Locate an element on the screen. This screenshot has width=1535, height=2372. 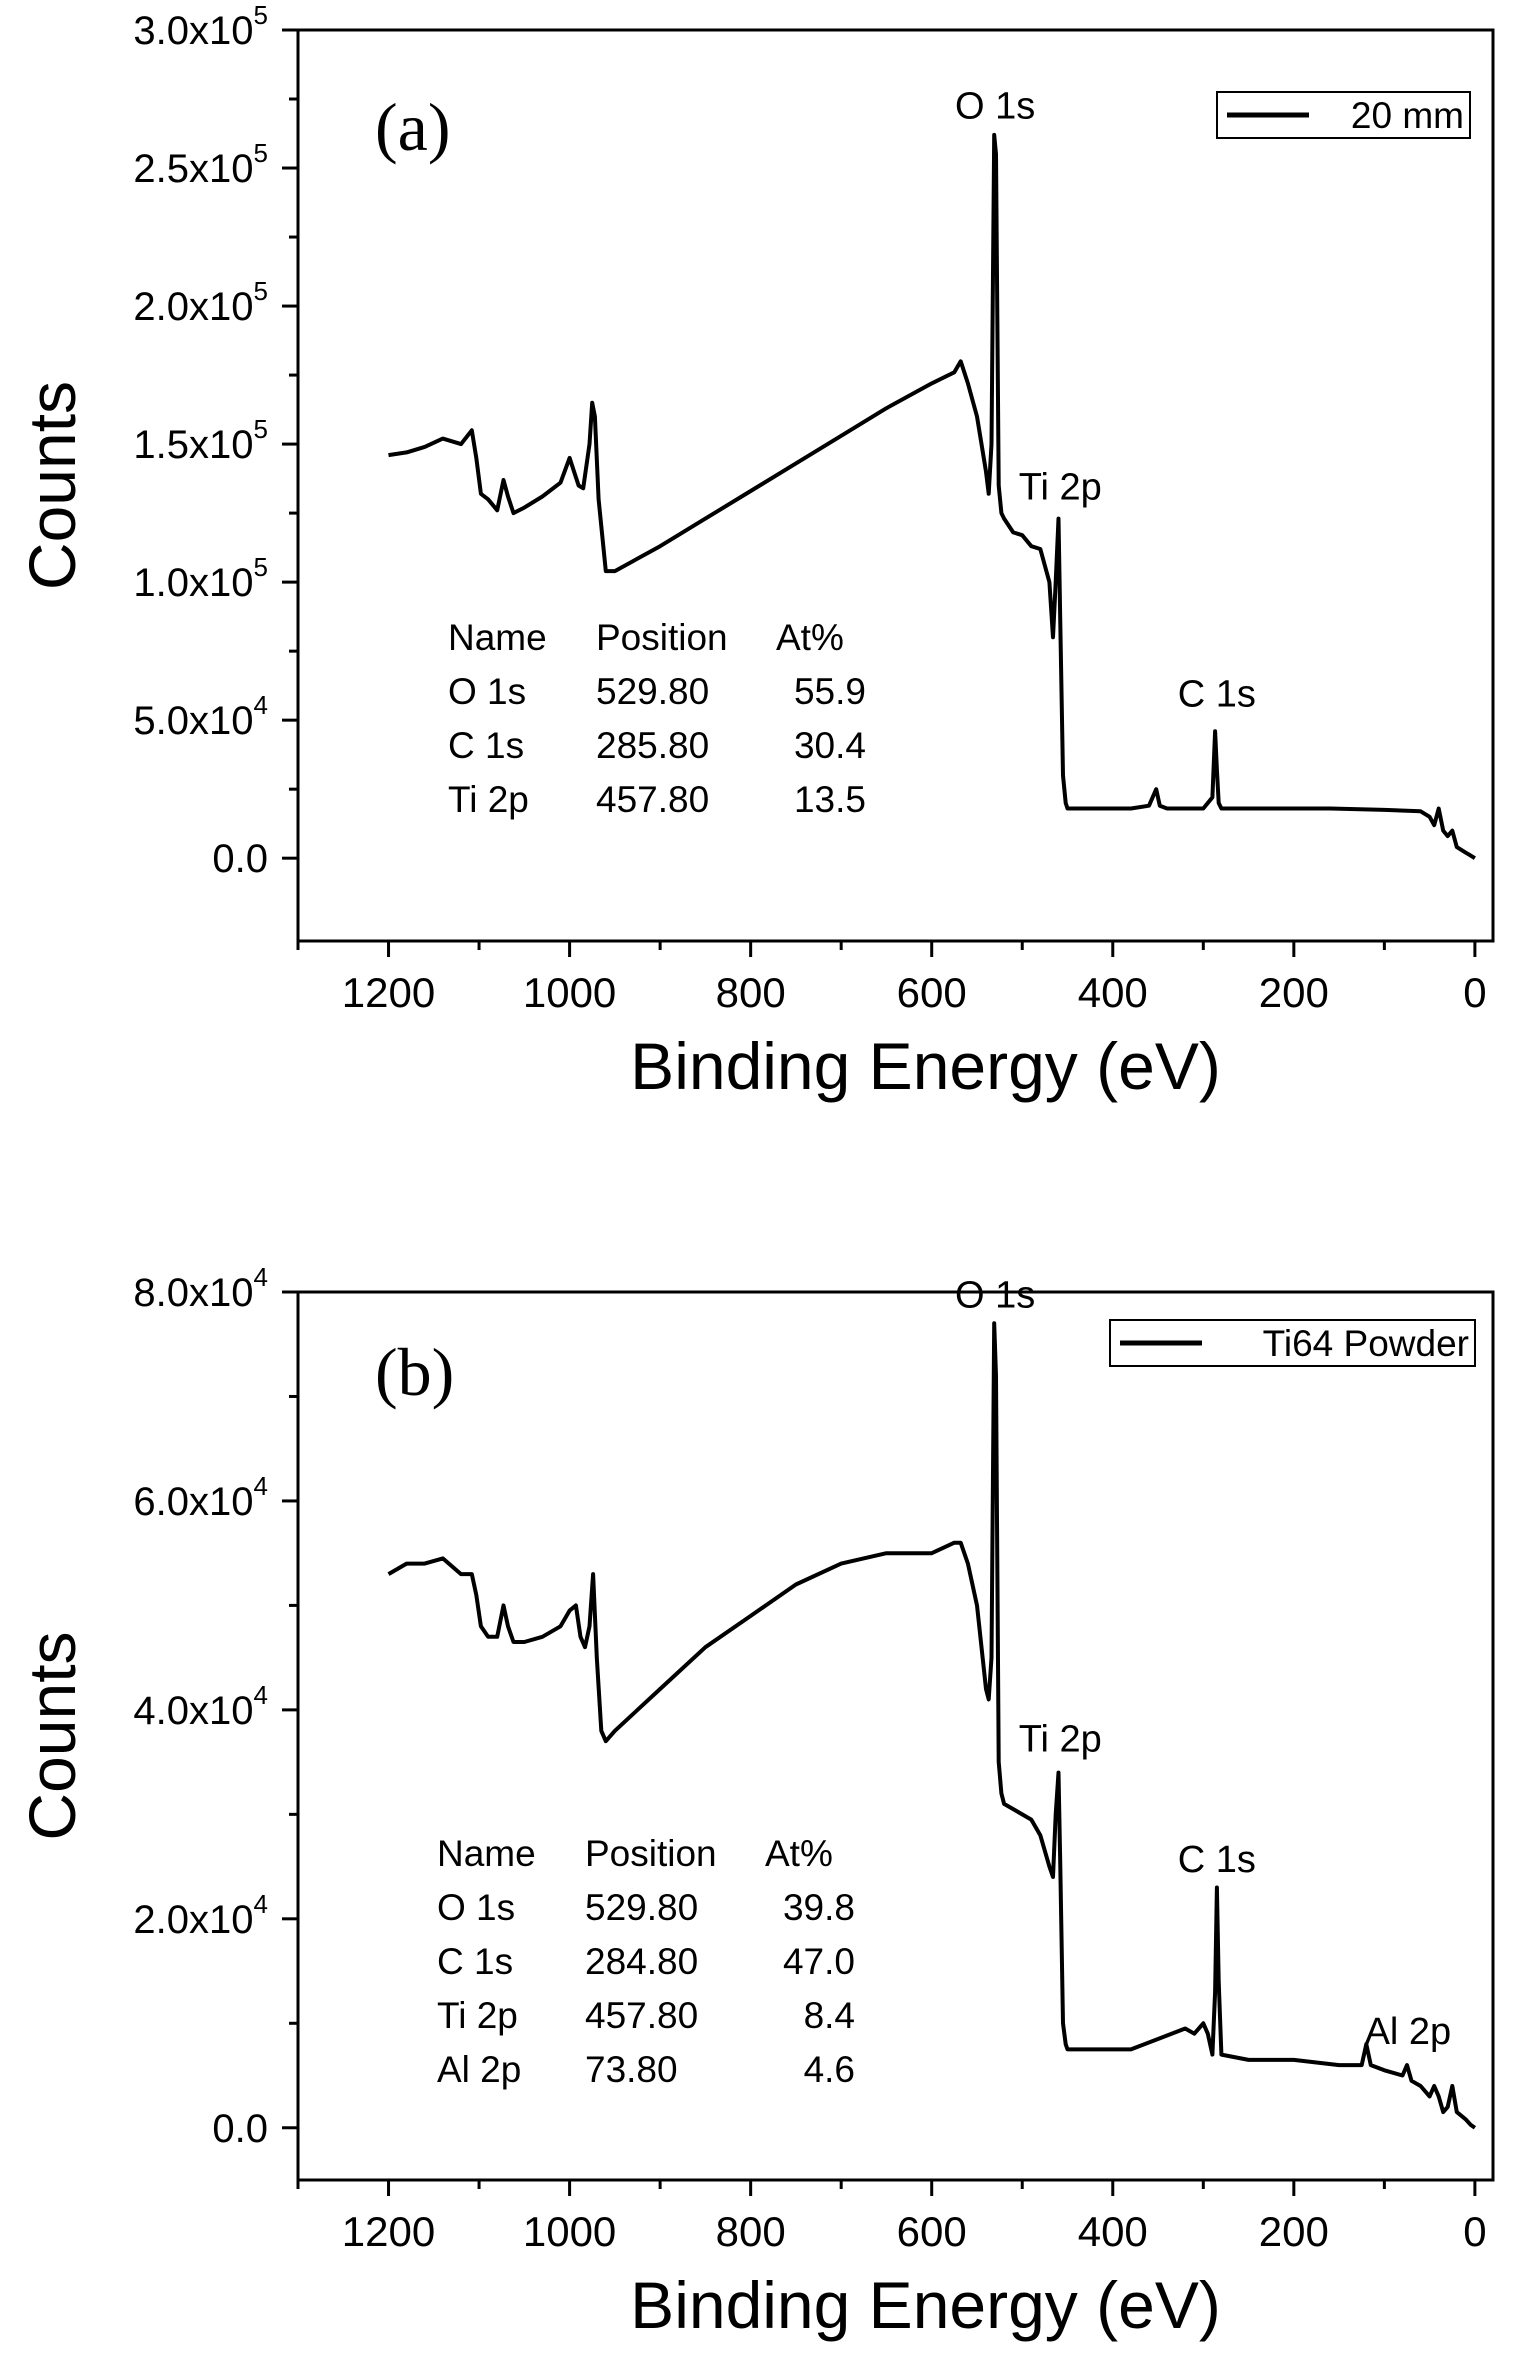
panel-label: (b) is located at coordinates (414, 1372).